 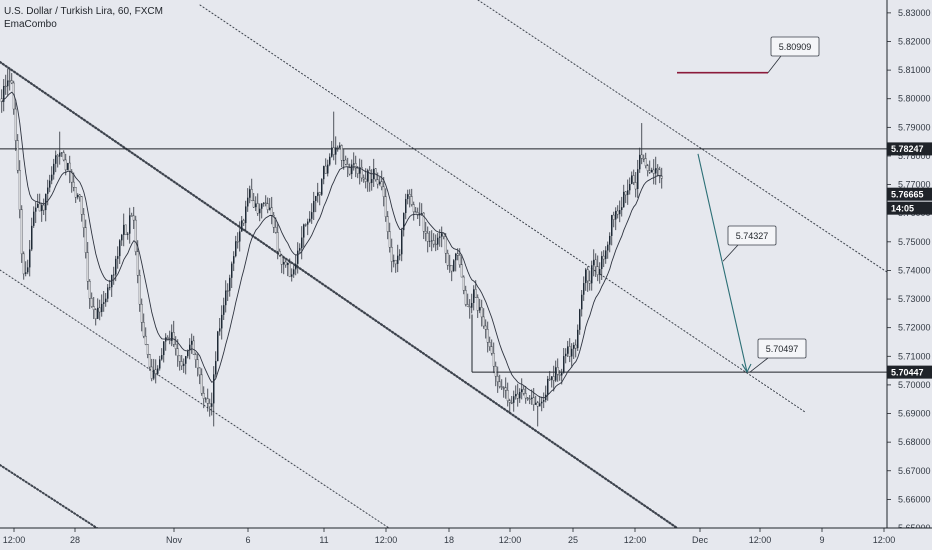 What do you see at coordinates (83, 11) in the screenshot?
I see `chart-title: U.S. Dollar / Turkish Lira, 60, FXCM` at bounding box center [83, 11].